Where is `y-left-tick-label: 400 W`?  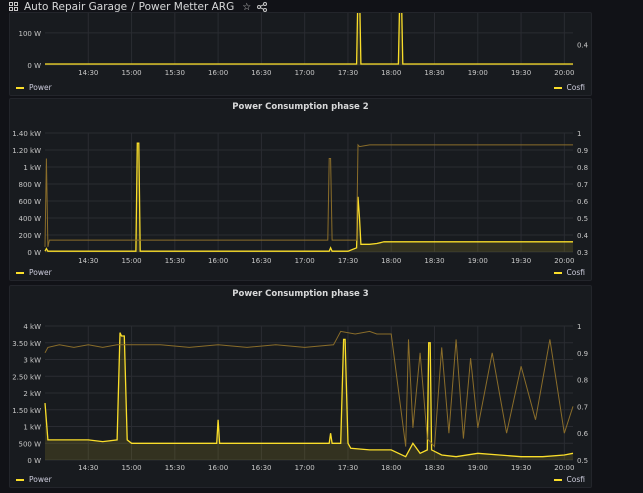 y-left-tick-label: 400 W is located at coordinates (29, 219).